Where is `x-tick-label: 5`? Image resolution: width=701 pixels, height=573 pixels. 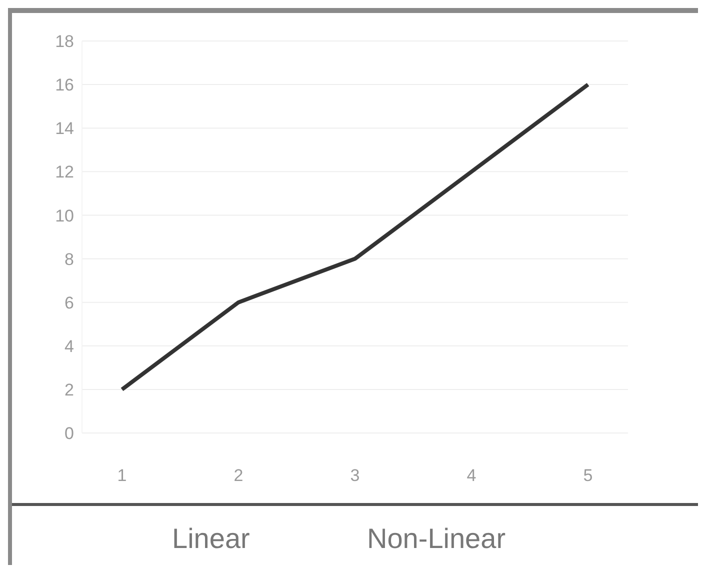 x-tick-label: 5 is located at coordinates (588, 476).